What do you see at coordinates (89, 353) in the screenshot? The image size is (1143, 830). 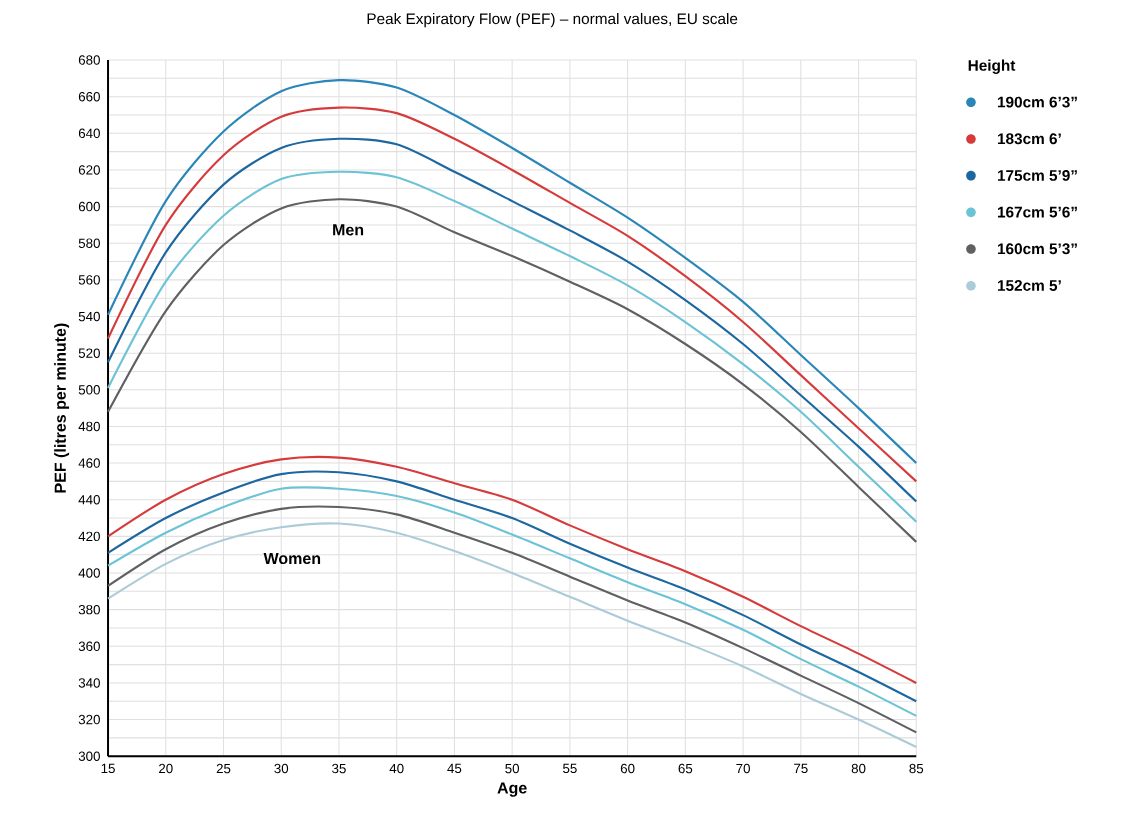 I see `y-tick-label: 520` at bounding box center [89, 353].